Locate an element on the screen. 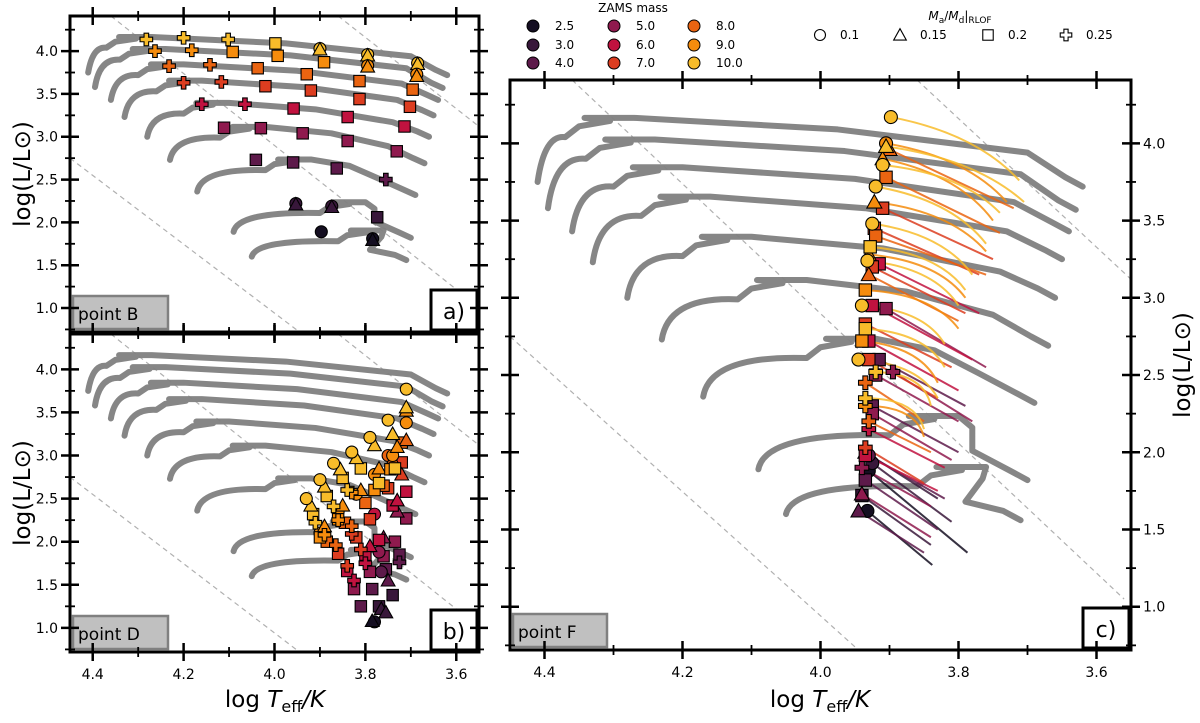 This screenshot has width=1200, height=723. title-slash: / is located at coordinates (946, 16).